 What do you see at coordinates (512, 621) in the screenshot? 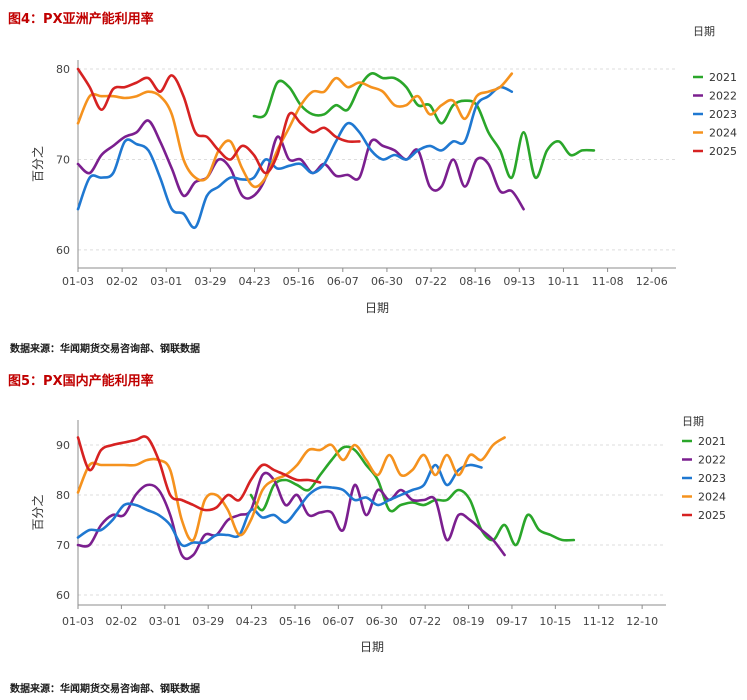
I see `x-tick-label: 09-17` at bounding box center [512, 621].